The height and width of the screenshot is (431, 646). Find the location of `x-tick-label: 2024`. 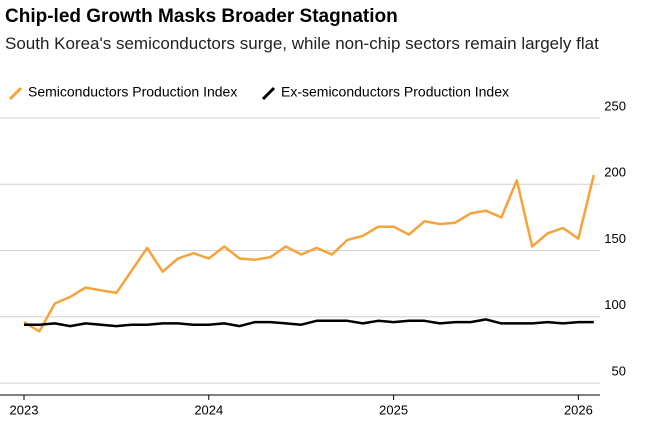

x-tick-label: 2024 is located at coordinates (208, 409).